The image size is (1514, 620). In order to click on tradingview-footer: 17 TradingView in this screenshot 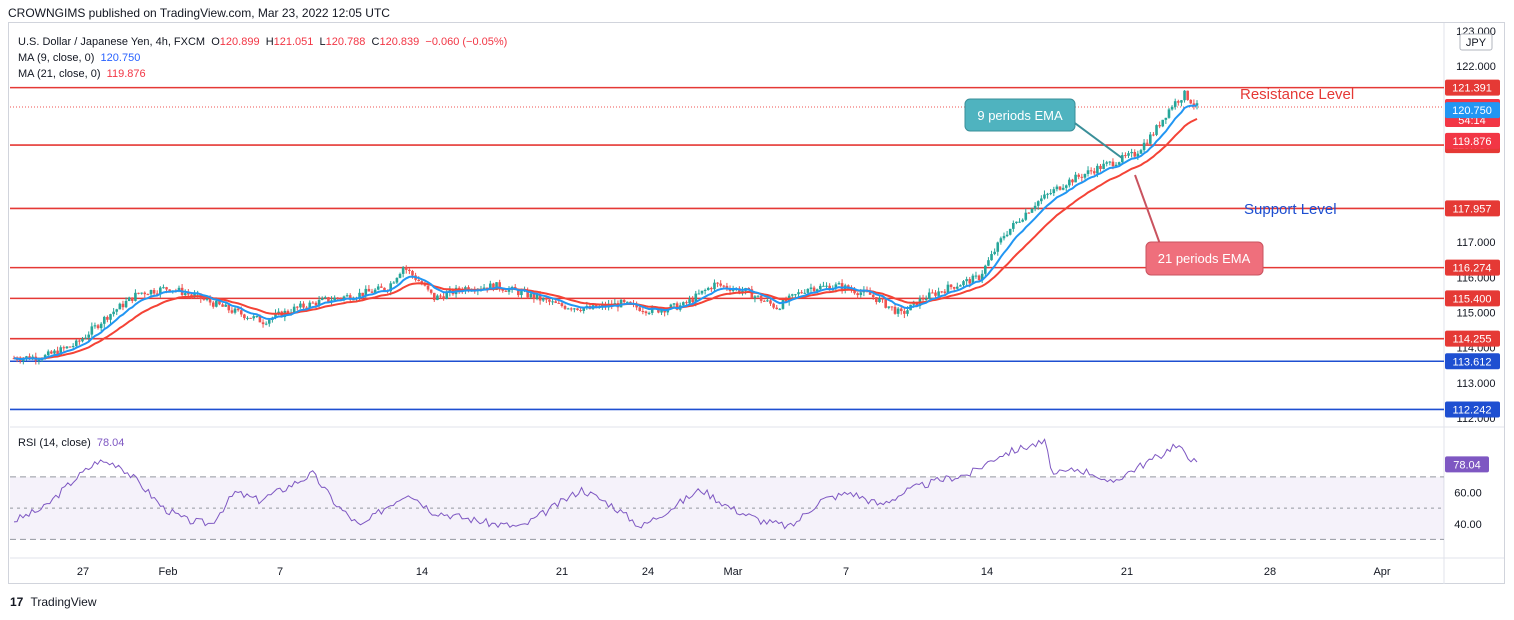, I will do `click(53, 602)`.